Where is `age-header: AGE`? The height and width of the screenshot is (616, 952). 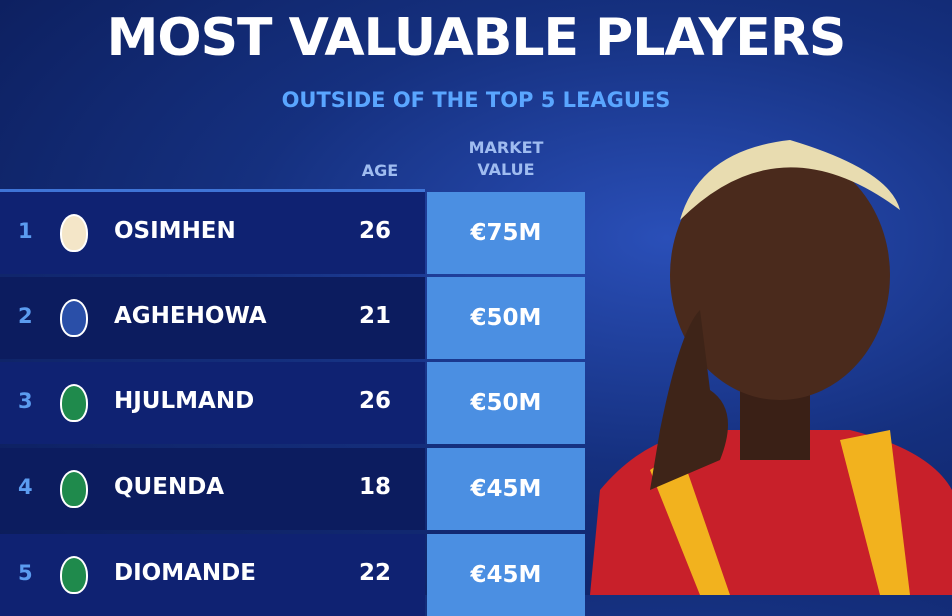
age-header: AGE is located at coordinates (380, 170).